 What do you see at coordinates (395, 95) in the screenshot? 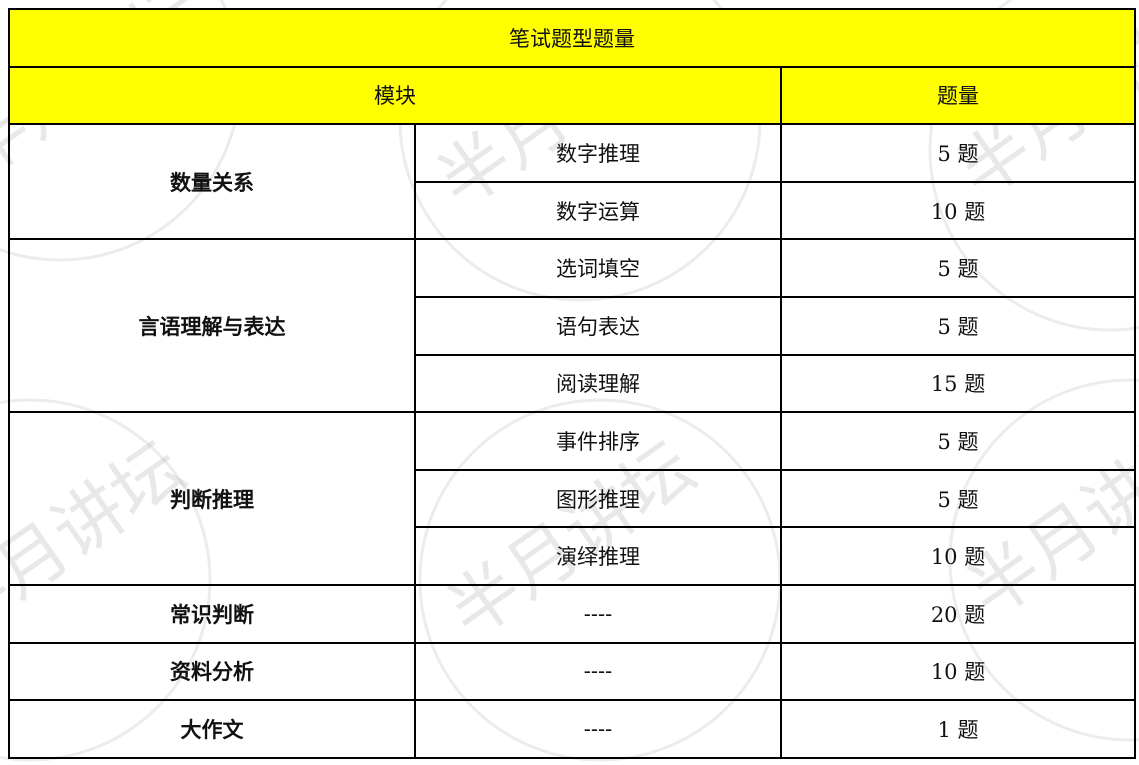
I see `header-module: 模块` at bounding box center [395, 95].